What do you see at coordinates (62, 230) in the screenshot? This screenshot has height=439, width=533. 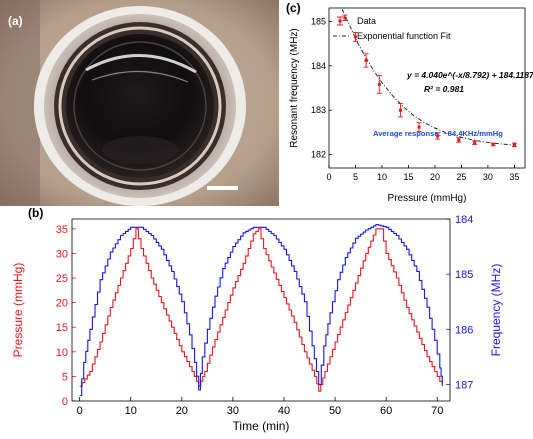 I see `chart-b-ytick-left-label: 35` at bounding box center [62, 230].